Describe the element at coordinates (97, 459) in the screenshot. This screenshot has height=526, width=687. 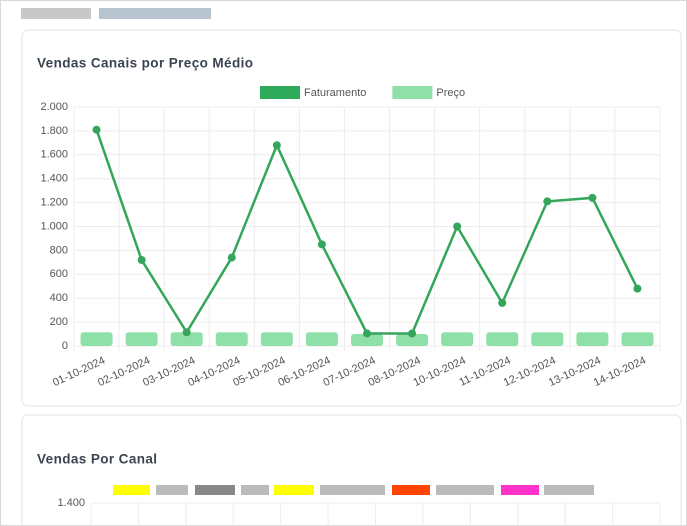
I see `chart-title: Vendas Por Canal` at that location.